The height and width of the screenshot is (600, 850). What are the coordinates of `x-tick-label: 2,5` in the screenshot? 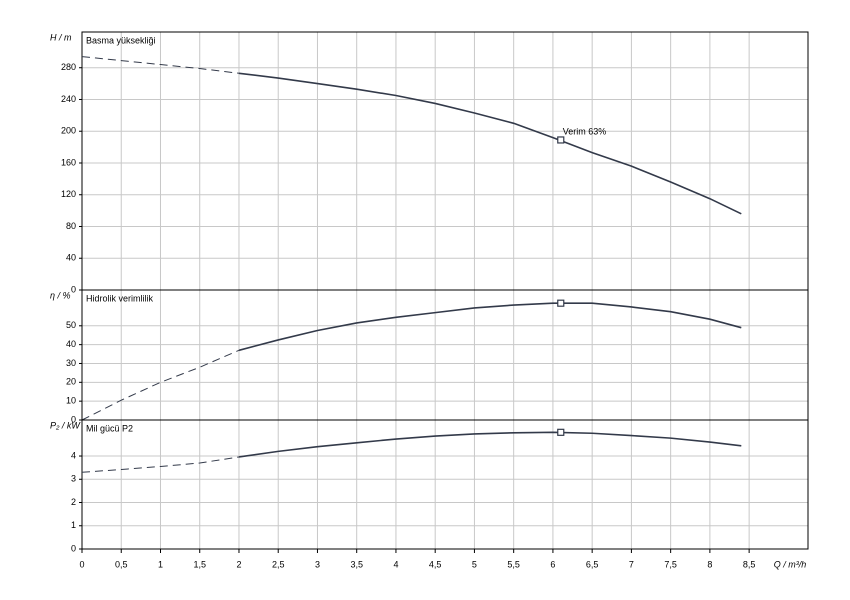 It's located at (278, 564).